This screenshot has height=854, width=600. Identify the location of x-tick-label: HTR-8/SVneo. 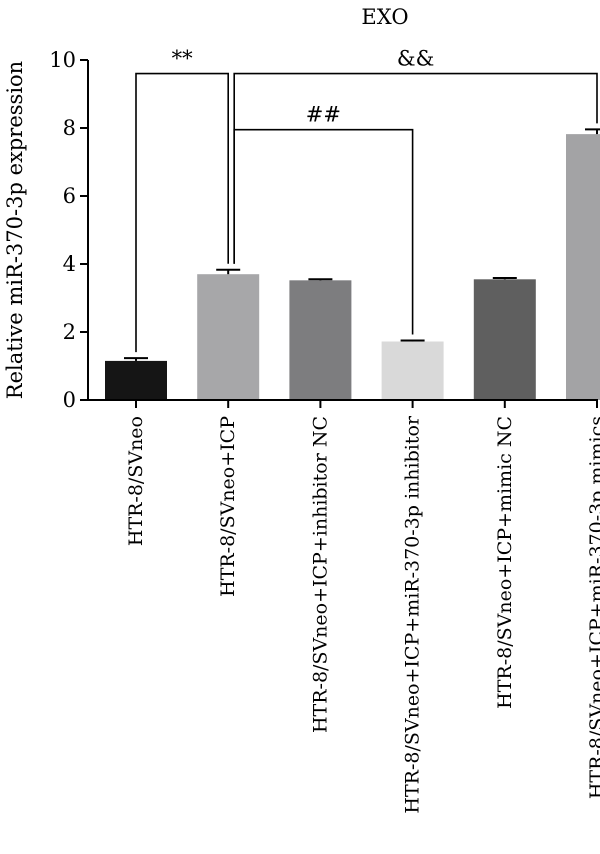
(136, 481).